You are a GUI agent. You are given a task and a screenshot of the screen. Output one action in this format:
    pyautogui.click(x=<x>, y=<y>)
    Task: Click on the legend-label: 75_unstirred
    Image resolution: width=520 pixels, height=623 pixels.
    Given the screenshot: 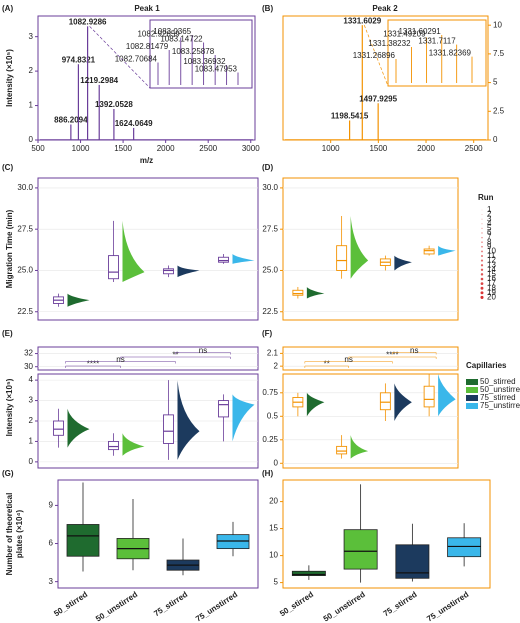 What is the action you would take?
    pyautogui.click(x=500, y=405)
    